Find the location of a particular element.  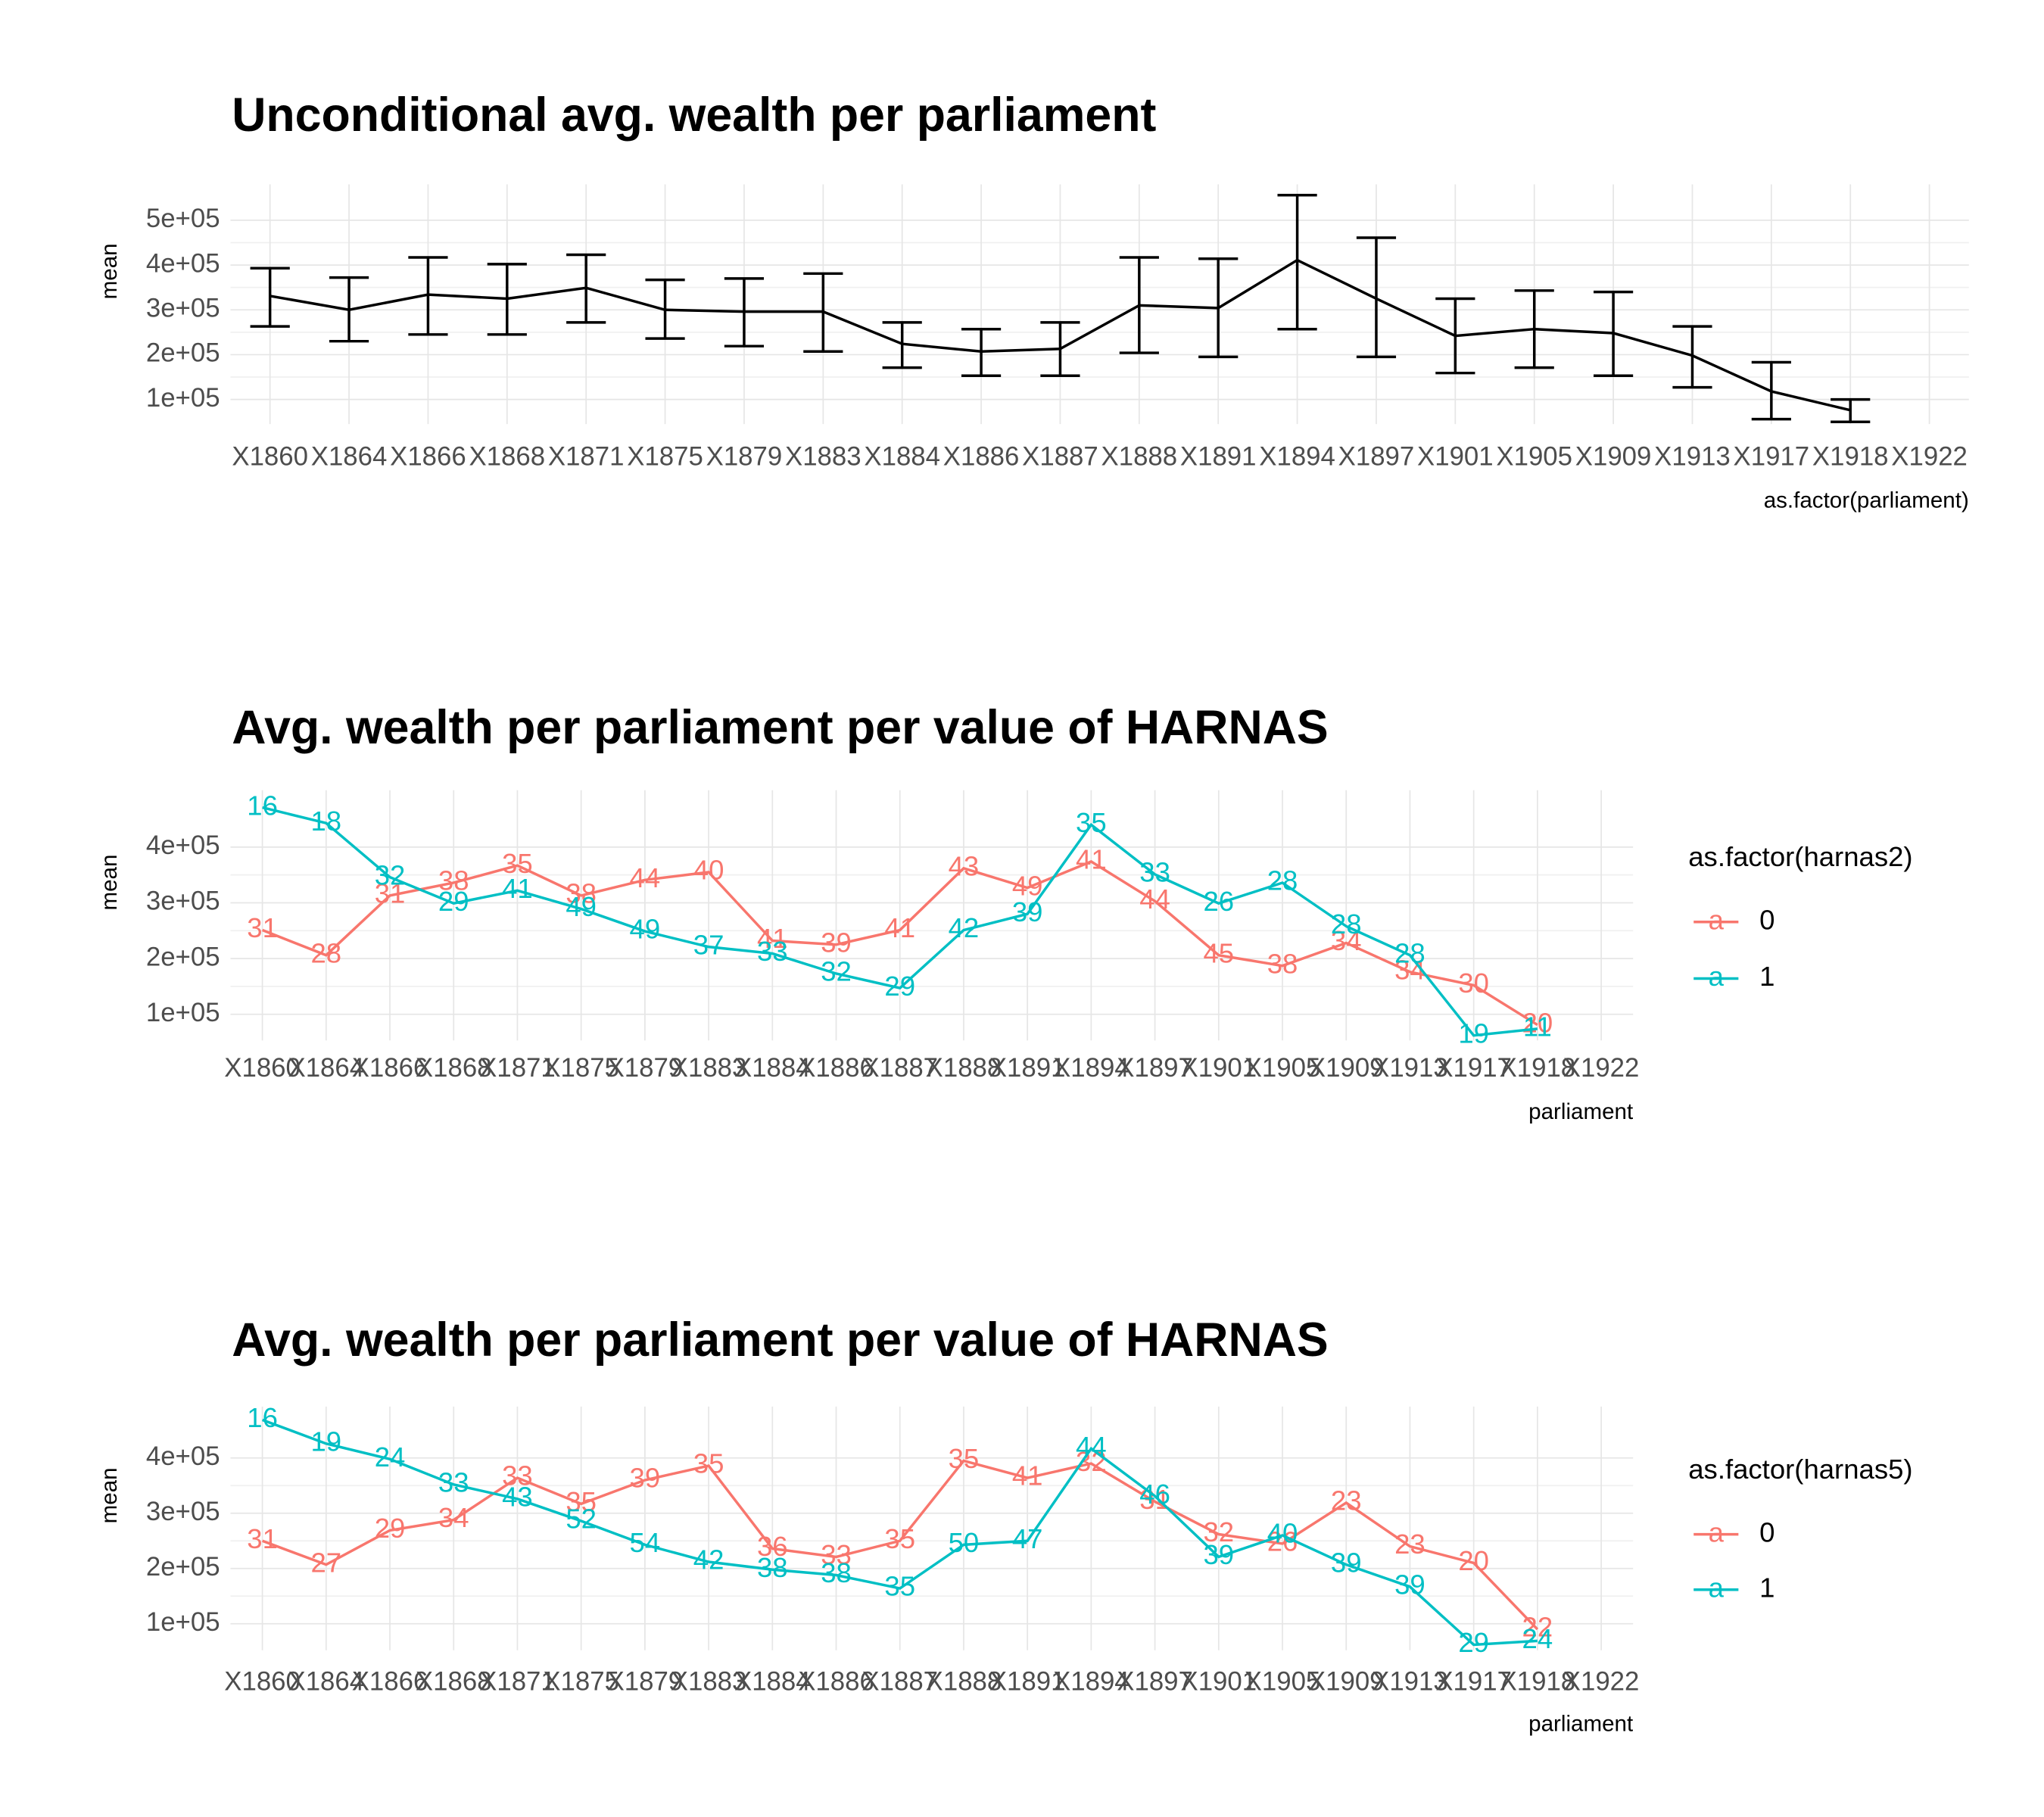

x-tick-label: X1883 is located at coordinates (824, 457).